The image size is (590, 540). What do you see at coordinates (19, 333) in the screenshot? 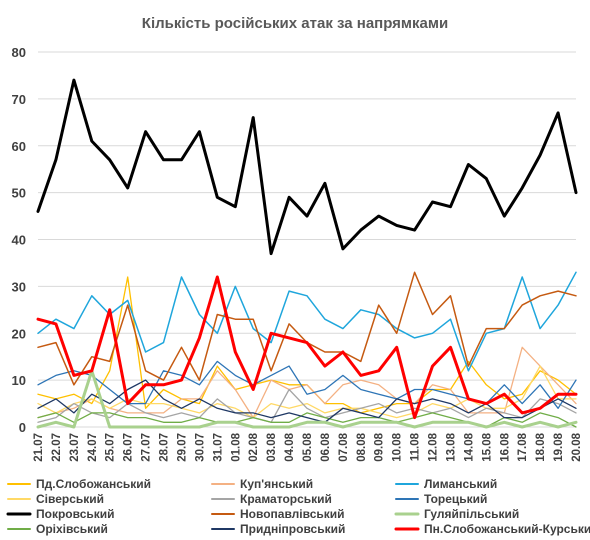
I see `y-tick-label: 20` at bounding box center [19, 333].